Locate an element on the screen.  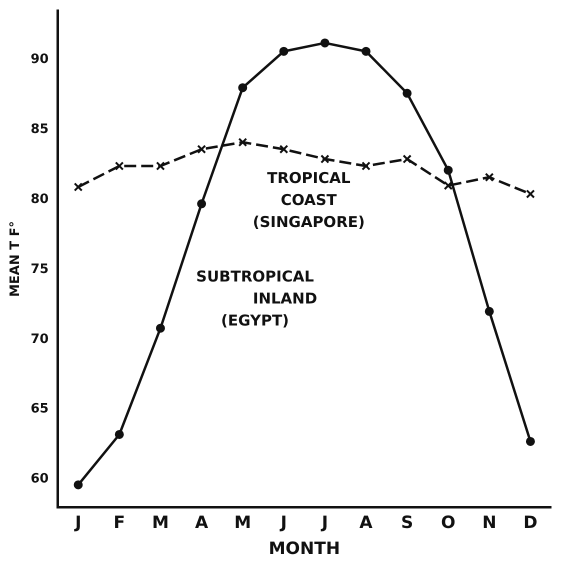
y-tick-label: 60 is located at coordinates (39, 479).